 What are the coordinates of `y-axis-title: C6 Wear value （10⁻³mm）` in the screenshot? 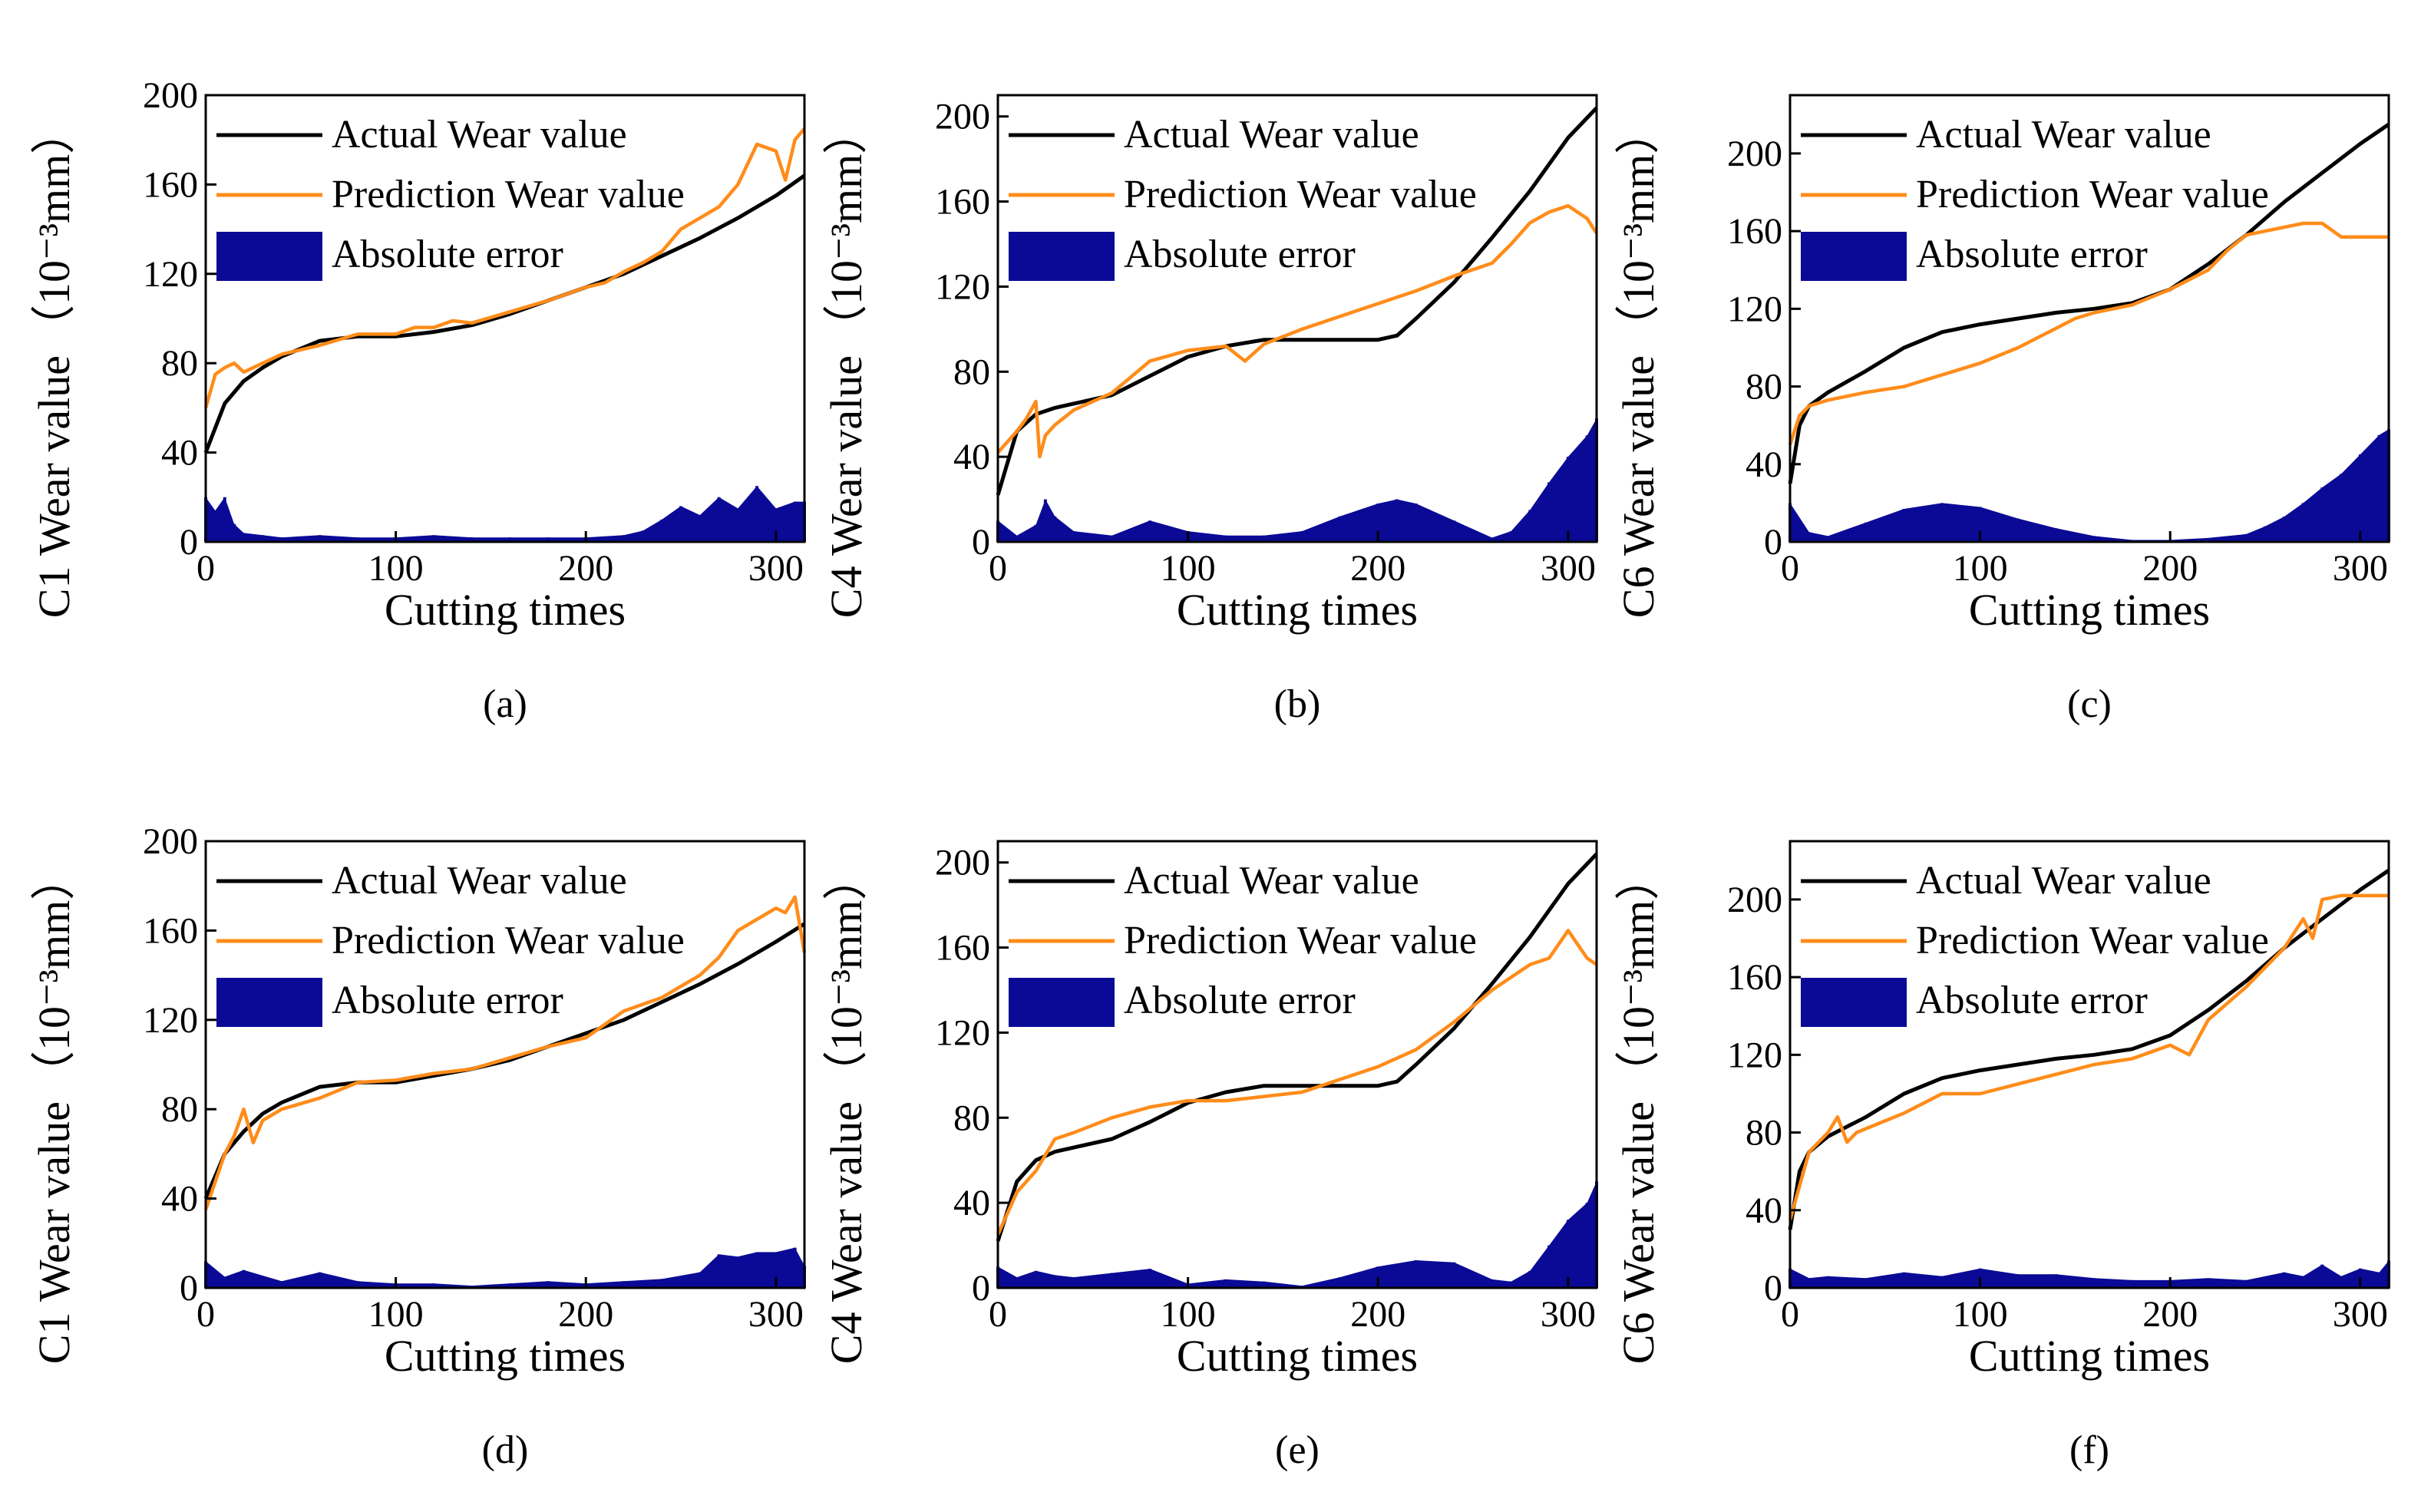 It's located at (1638, 1110).